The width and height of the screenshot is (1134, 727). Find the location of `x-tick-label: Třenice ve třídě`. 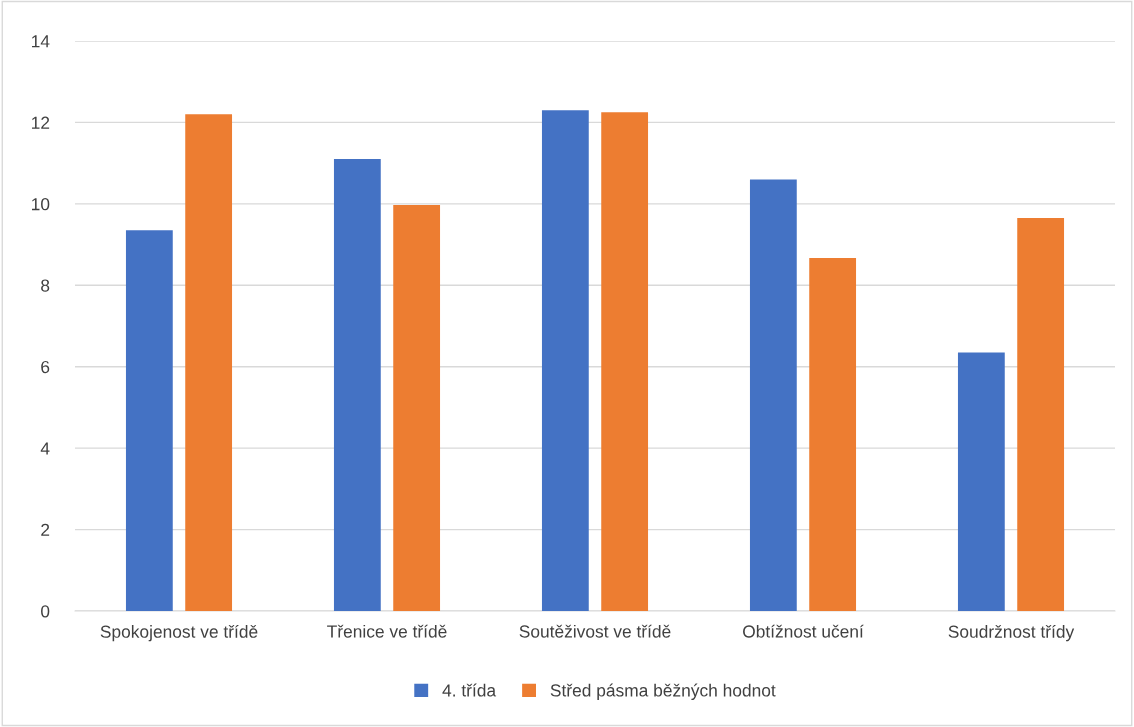

x-tick-label: Třenice ve třídě is located at coordinates (387, 631).